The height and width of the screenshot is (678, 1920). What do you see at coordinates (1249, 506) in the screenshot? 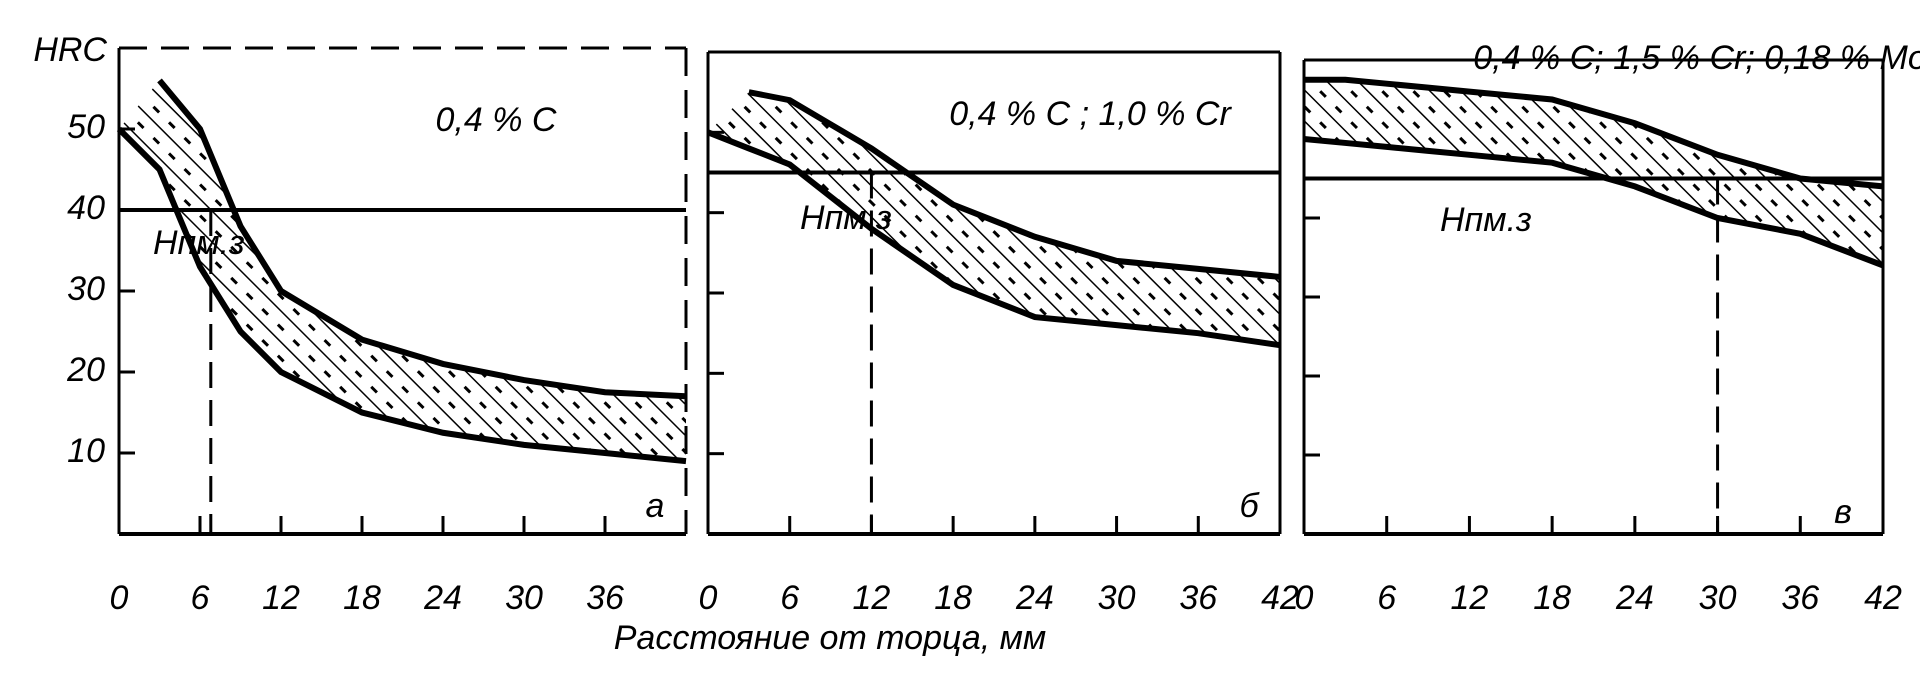
I see `panel-label: б` at bounding box center [1249, 506].